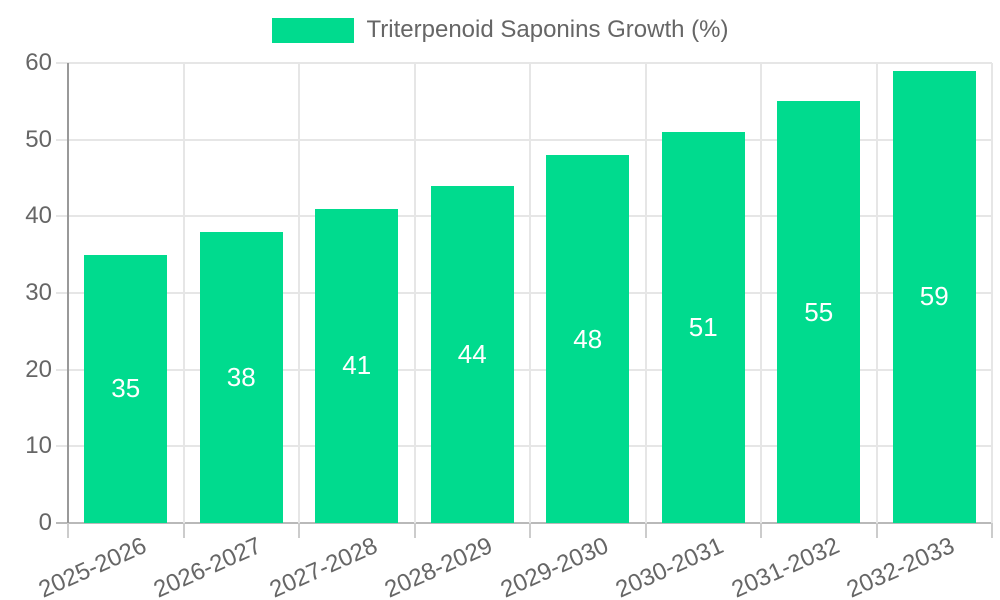  I want to click on bar: 41, so click(357, 365).